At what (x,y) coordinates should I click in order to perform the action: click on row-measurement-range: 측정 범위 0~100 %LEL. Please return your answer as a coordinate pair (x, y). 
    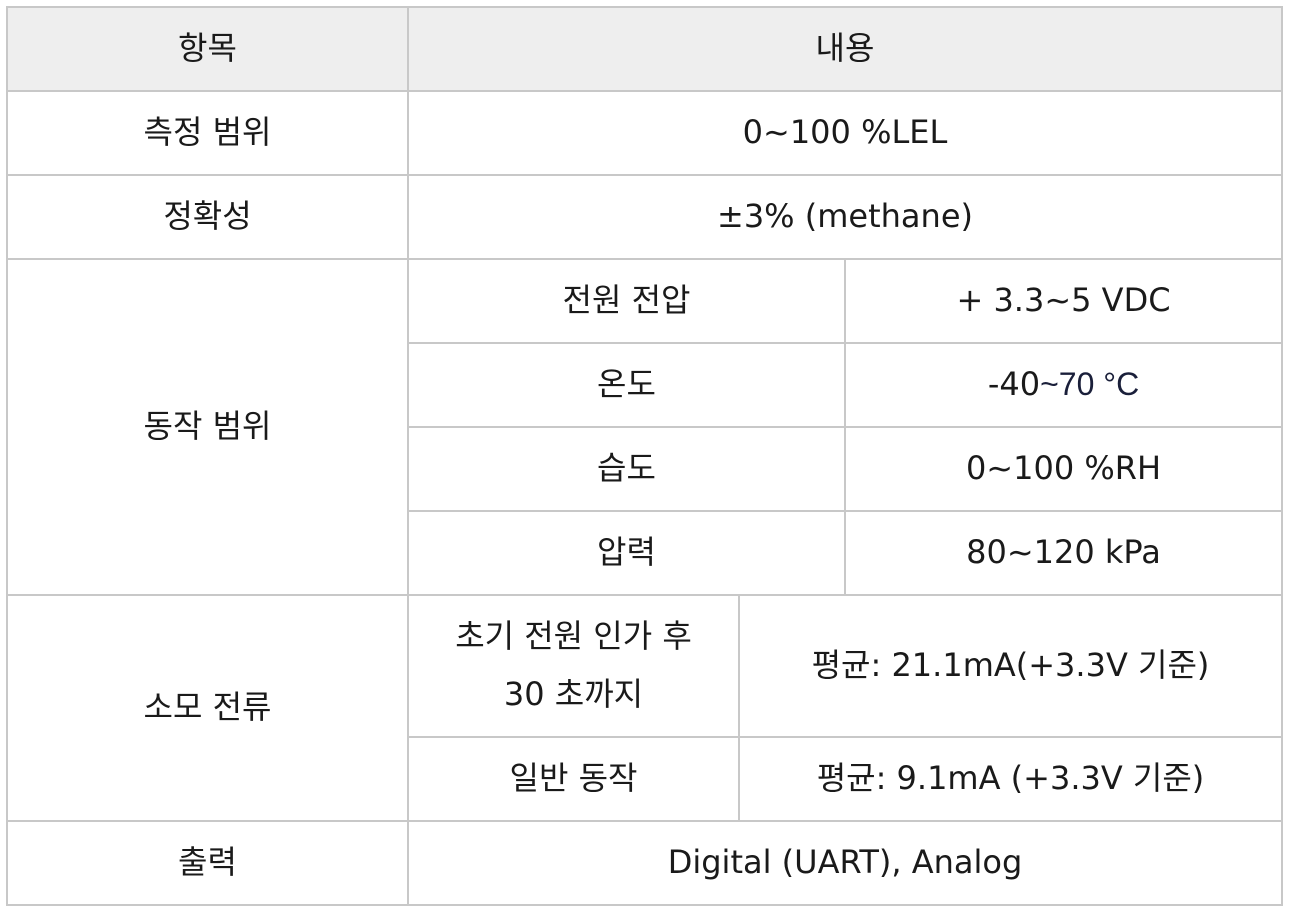
    Looking at the image, I should click on (644, 133).